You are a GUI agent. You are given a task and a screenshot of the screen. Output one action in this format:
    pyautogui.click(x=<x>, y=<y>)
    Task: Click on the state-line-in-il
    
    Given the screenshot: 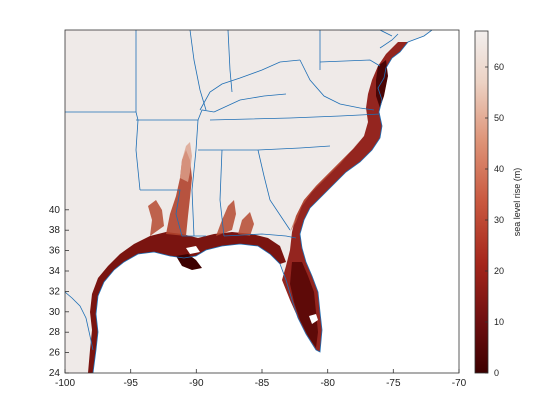 What is the action you would take?
    pyautogui.click(x=230, y=61)
    